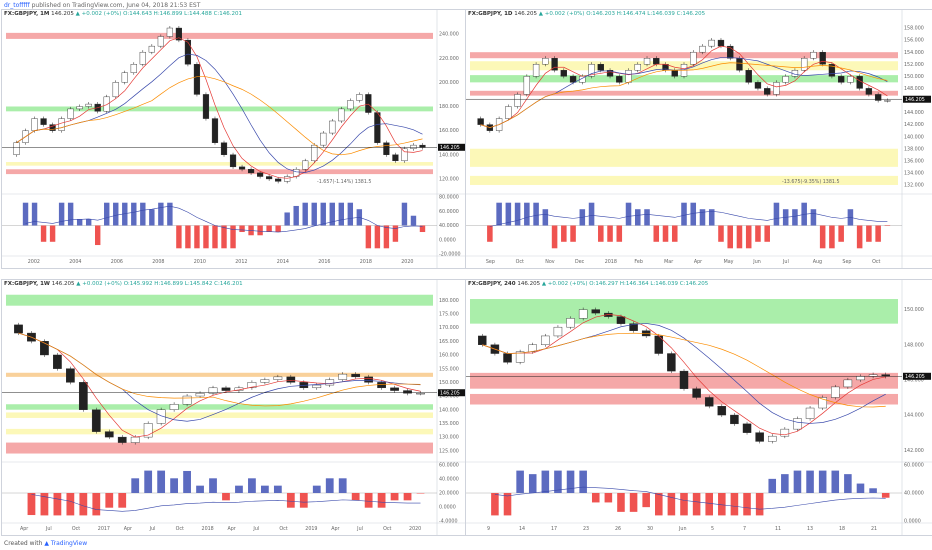 The width and height of the screenshot is (932, 550). Describe the element at coordinates (66, 543) in the screenshot. I see `tradingview-logo: ▲ TradingView` at that location.